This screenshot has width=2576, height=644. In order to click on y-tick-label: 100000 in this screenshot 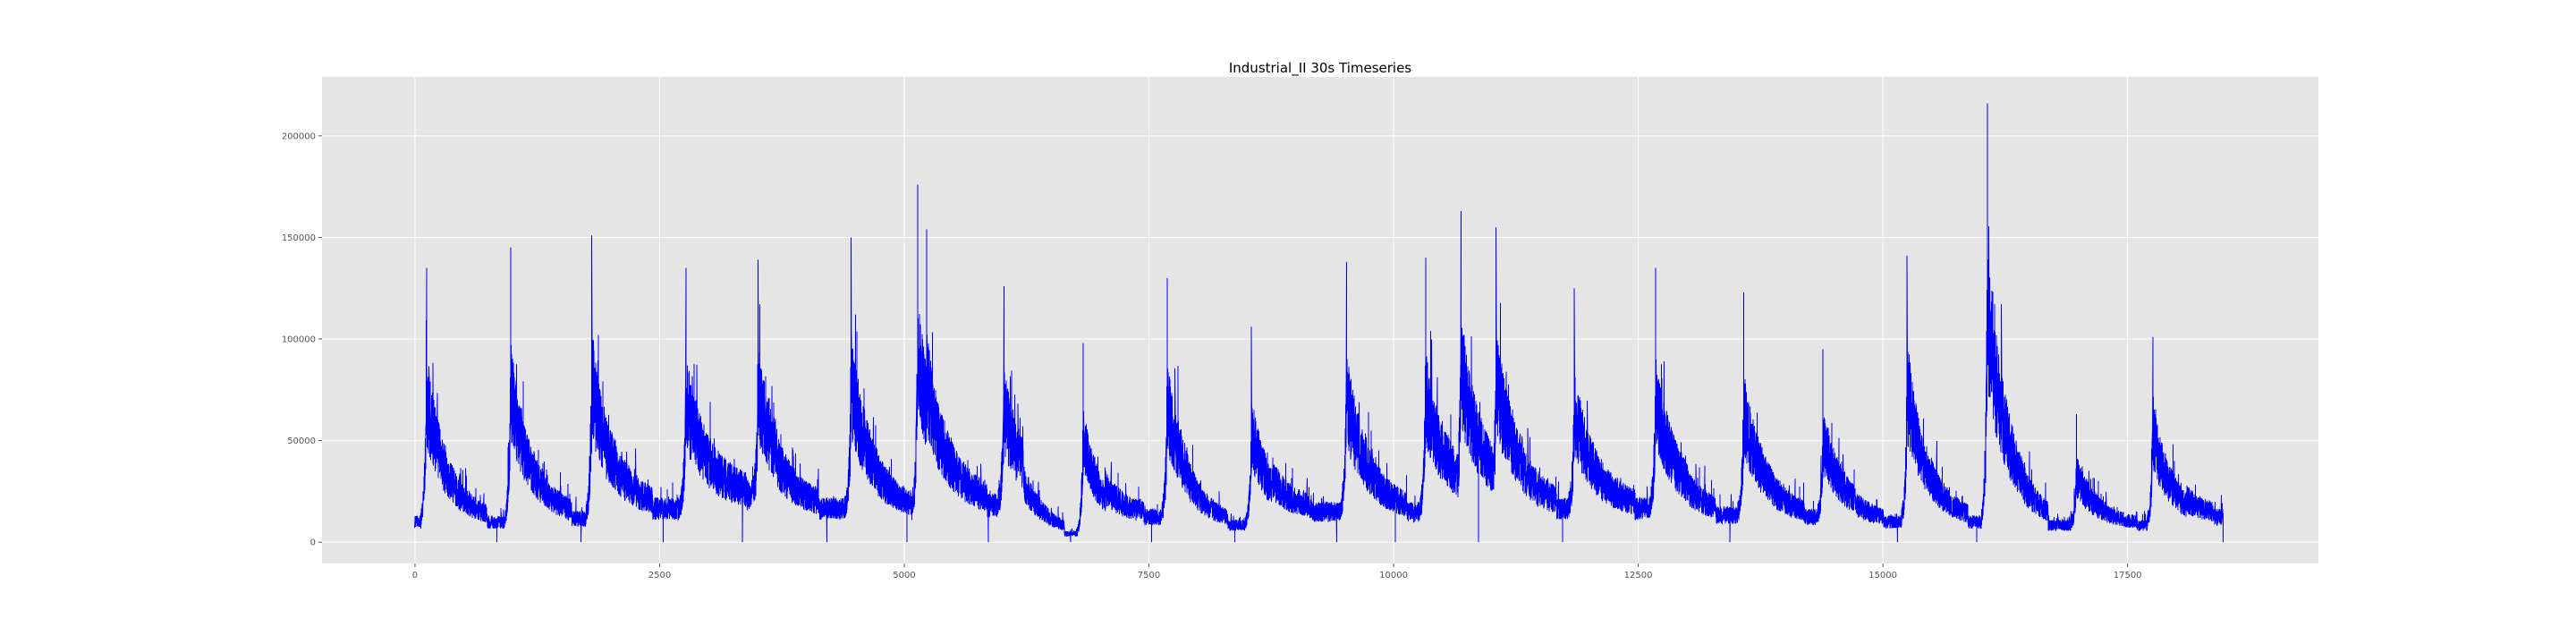, I will do `click(299, 340)`.